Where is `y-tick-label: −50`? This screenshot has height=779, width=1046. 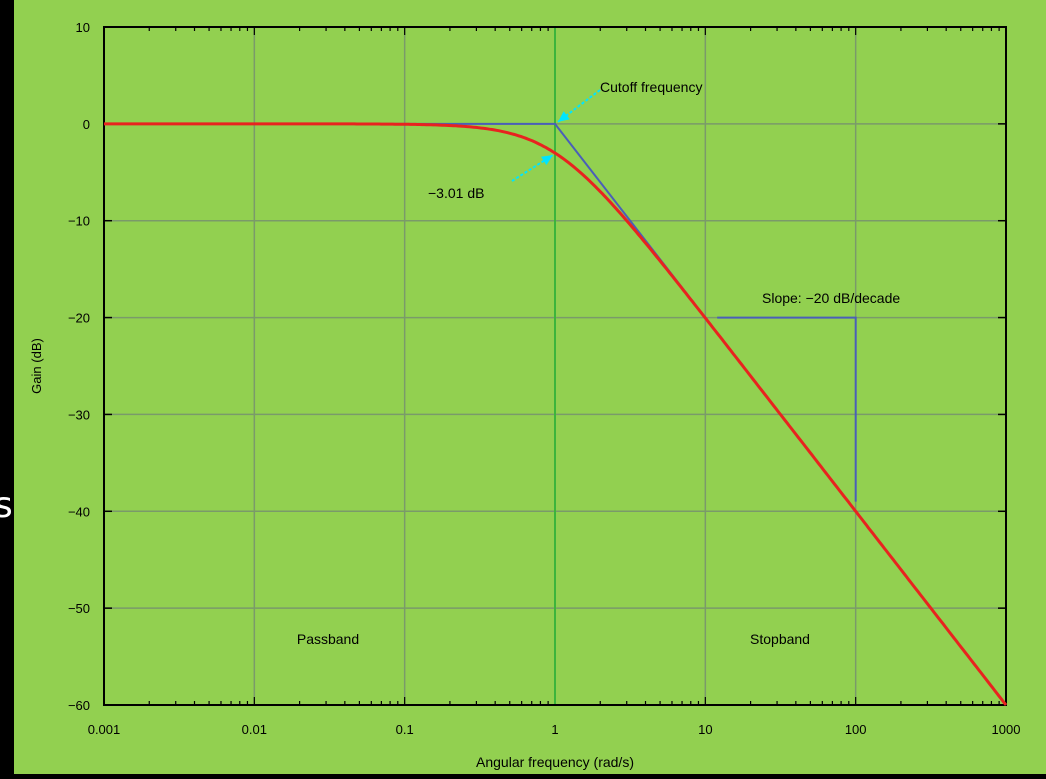
y-tick-label: −50 is located at coordinates (79, 608).